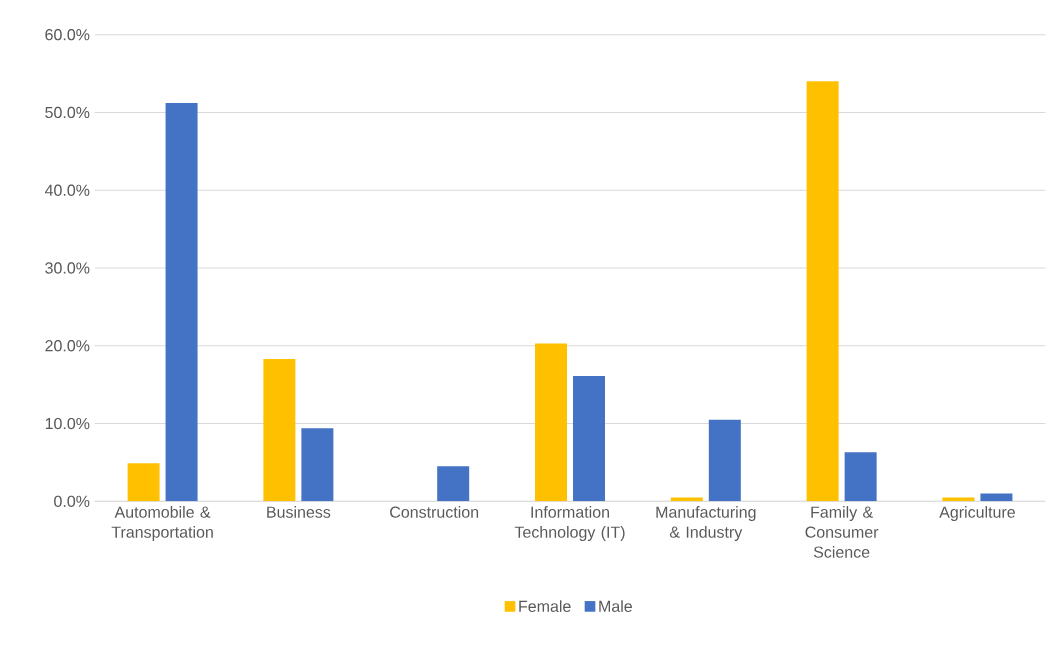 This screenshot has width=1057, height=654. Describe the element at coordinates (67, 346) in the screenshot. I see `y-tick-label: 20.0%` at that location.